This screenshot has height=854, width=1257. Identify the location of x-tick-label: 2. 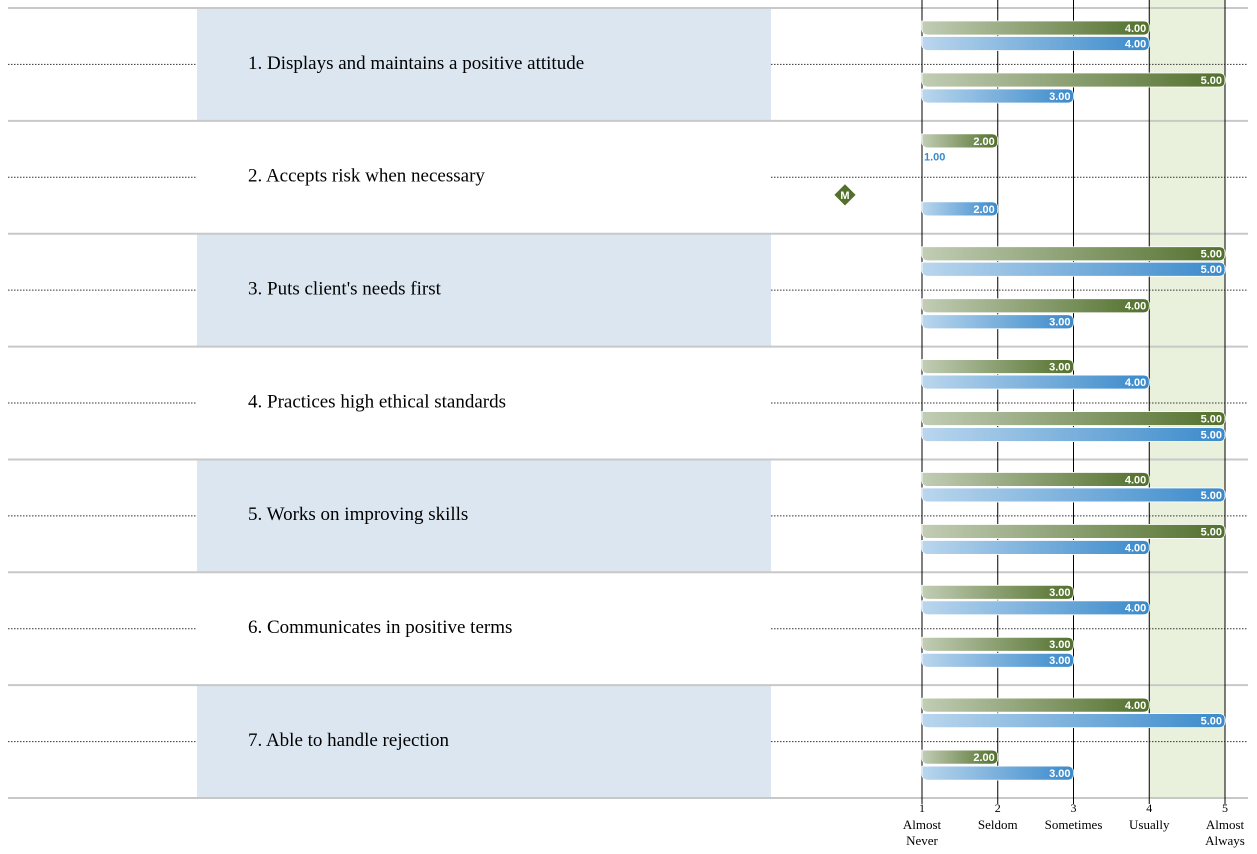
(998, 808).